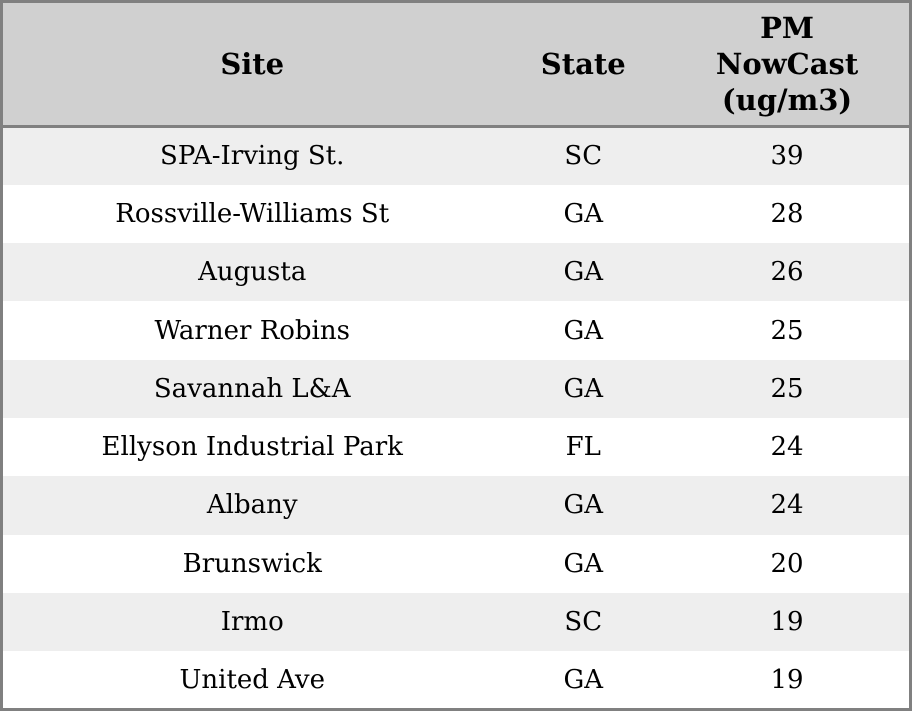 The height and width of the screenshot is (711, 912). What do you see at coordinates (252, 563) in the screenshot?
I see `site-cell: Brunswick` at bounding box center [252, 563].